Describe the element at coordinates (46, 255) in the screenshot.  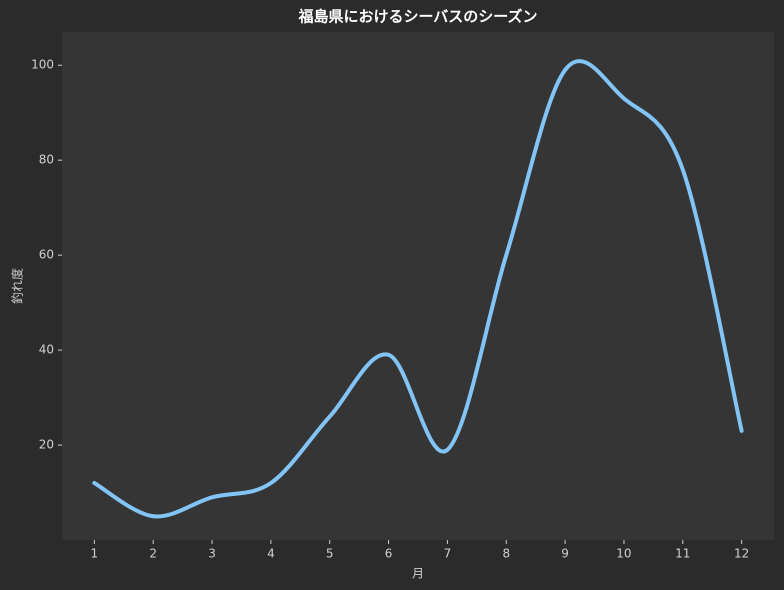
I see `y-tick-label: 60` at that location.